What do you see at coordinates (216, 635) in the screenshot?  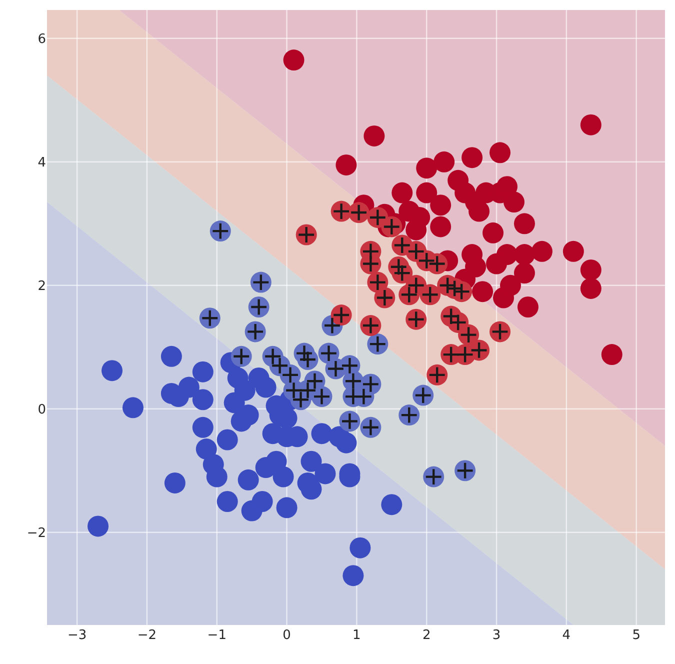 I see `x-tick-label: −1` at bounding box center [216, 635].